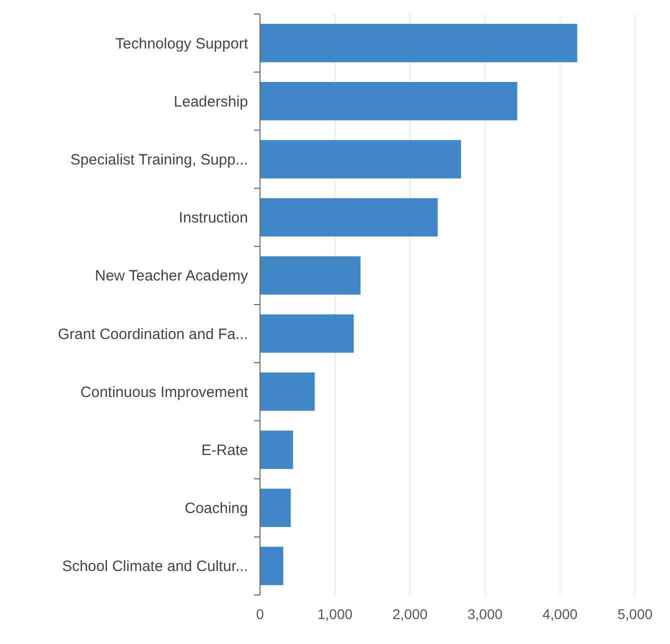 The height and width of the screenshot is (644, 670). I want to click on x-tick-label: 5,000, so click(635, 614).